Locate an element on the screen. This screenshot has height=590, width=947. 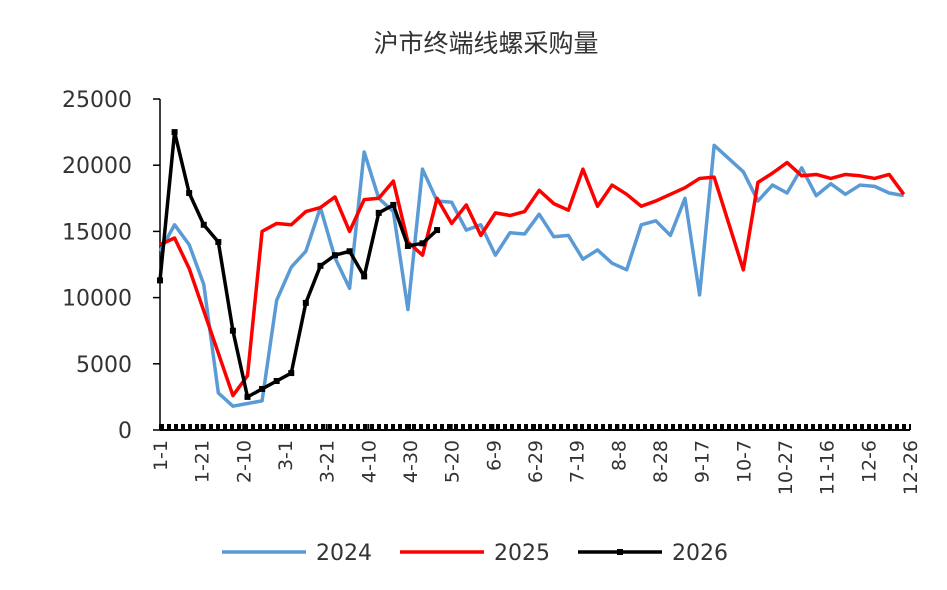
x-tick-label: 8-28 is located at coordinates (661, 461).